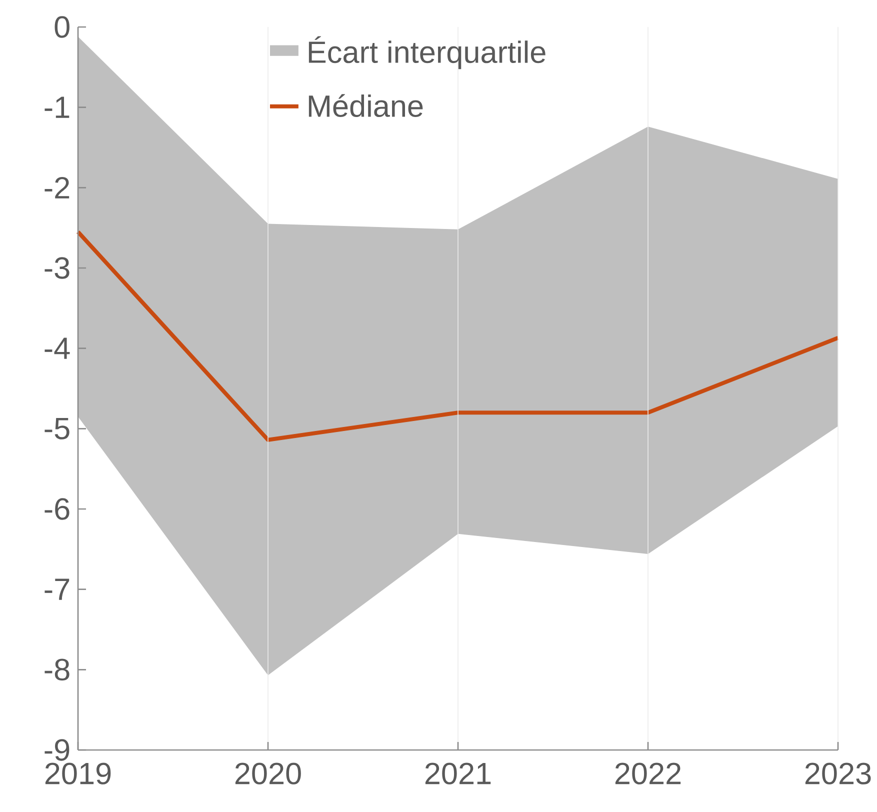  I want to click on annotation: Écart interquartile, so click(427, 53).